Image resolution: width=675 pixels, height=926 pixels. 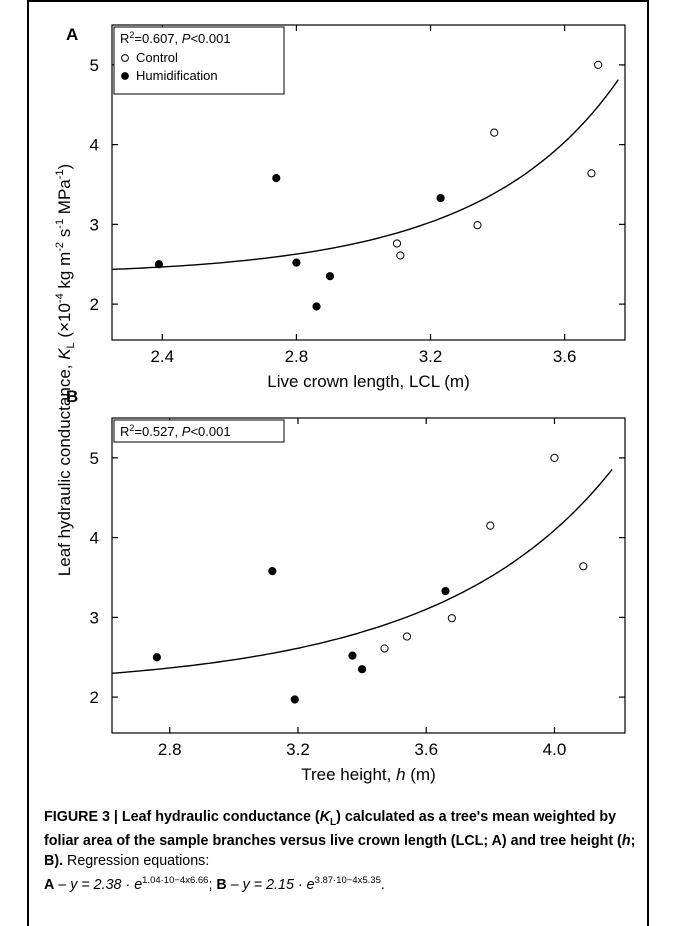 I want to click on legend-label: Control, so click(x=157, y=57).